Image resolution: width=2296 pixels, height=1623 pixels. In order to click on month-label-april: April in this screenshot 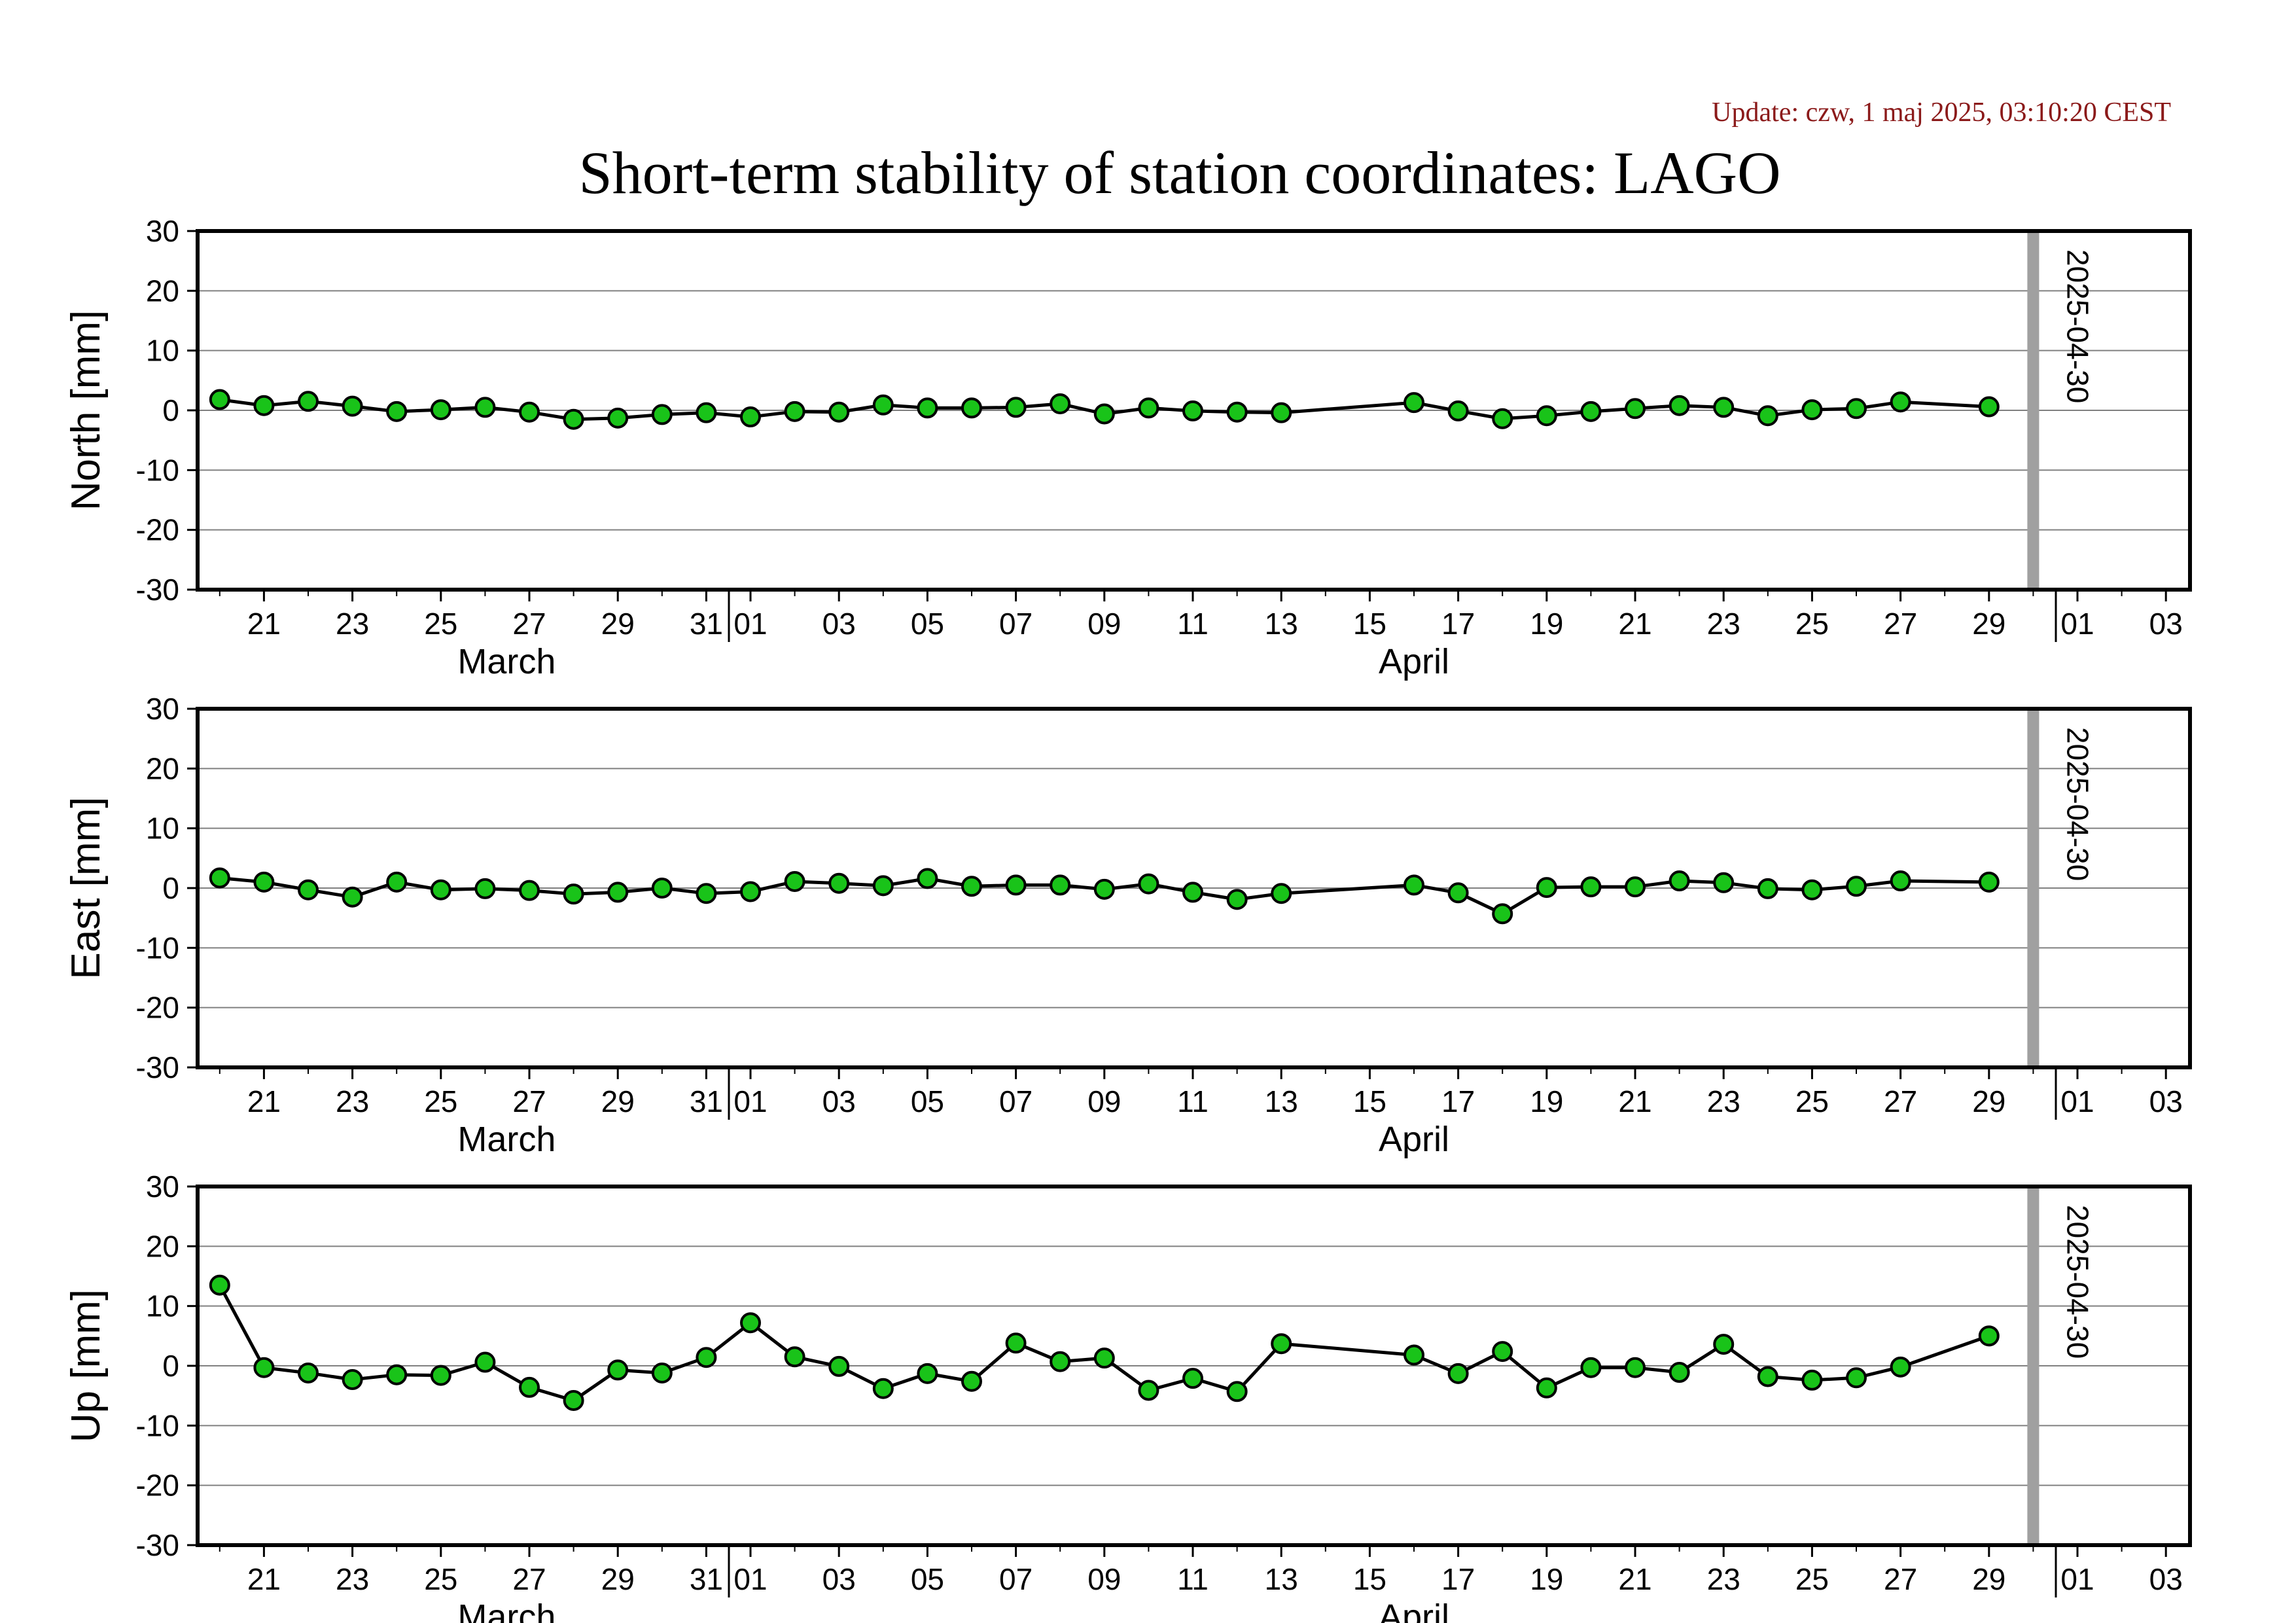, I will do `click(1414, 1139)`.